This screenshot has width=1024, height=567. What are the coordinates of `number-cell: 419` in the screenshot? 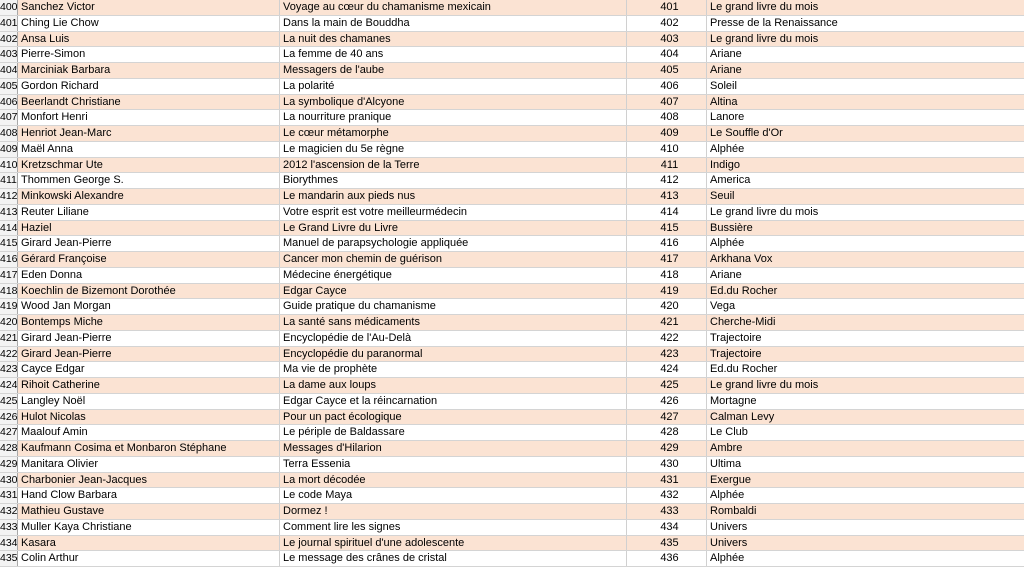 It's located at (667, 291).